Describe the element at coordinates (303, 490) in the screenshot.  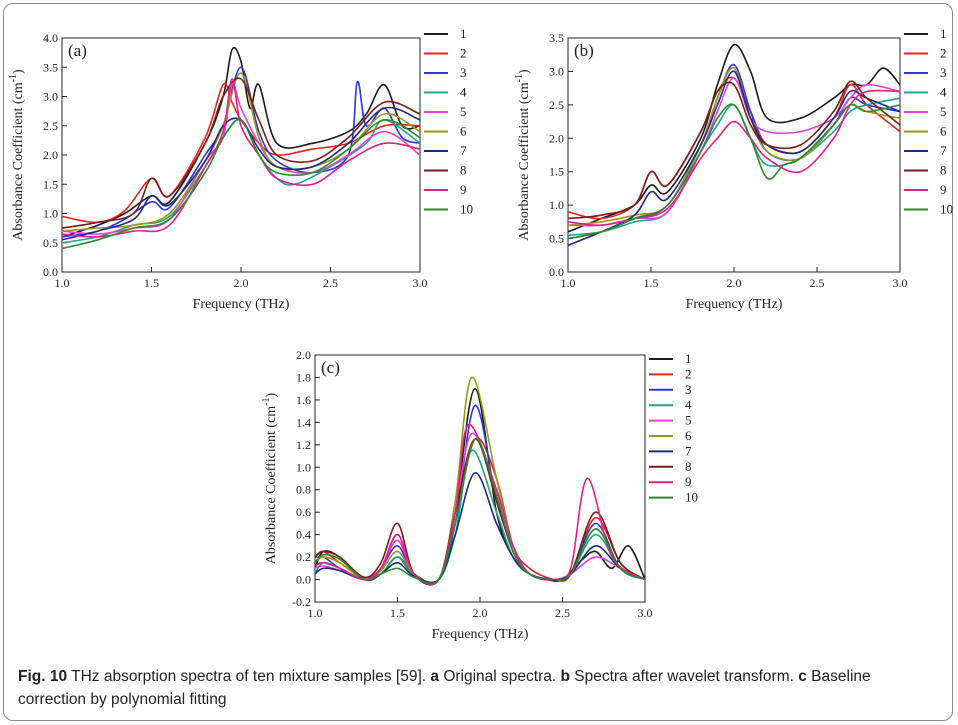
I see `y-tick-label: 0.8` at that location.